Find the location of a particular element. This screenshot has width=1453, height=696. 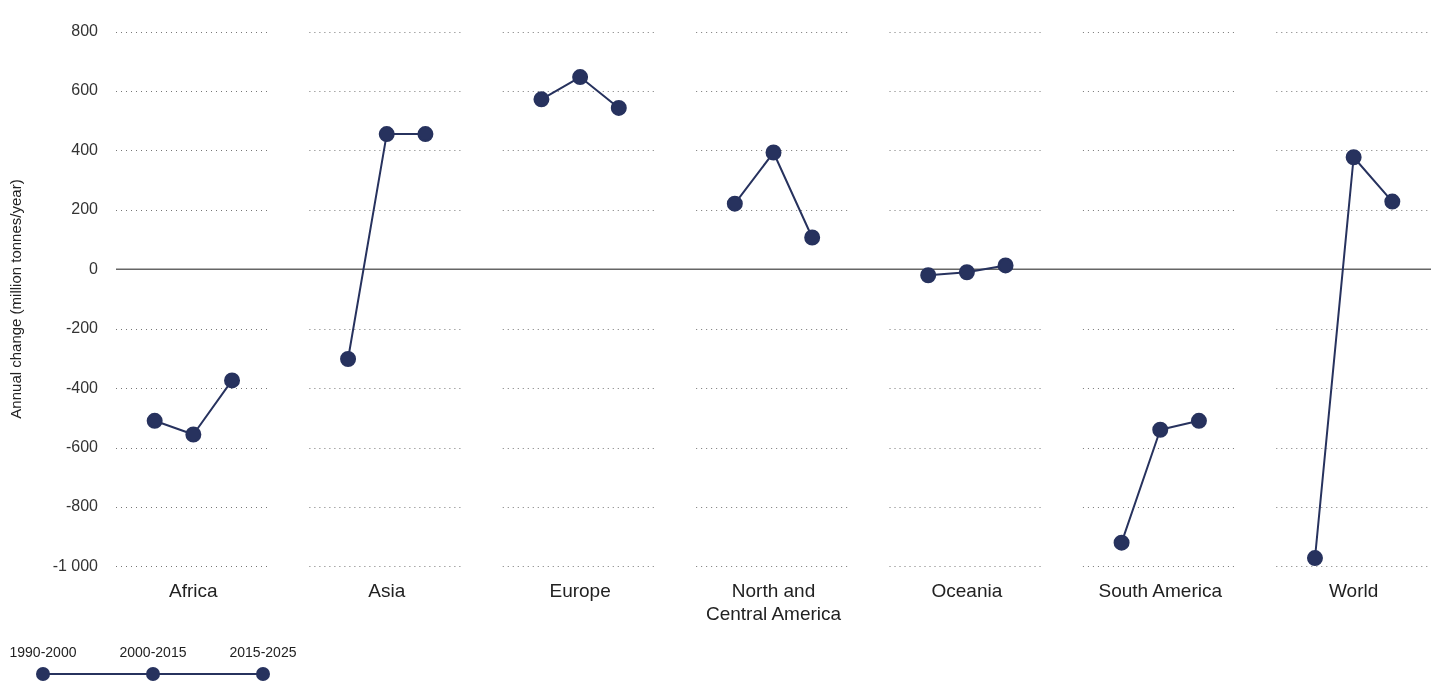

y-tick-label: 600 is located at coordinates (85, 90).